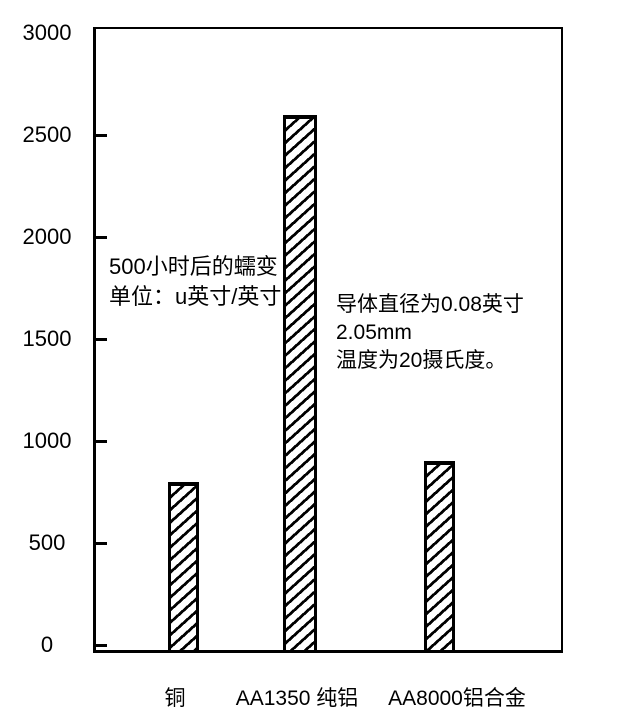  I want to click on y-axis-tick-label: 1500, so click(47, 338).